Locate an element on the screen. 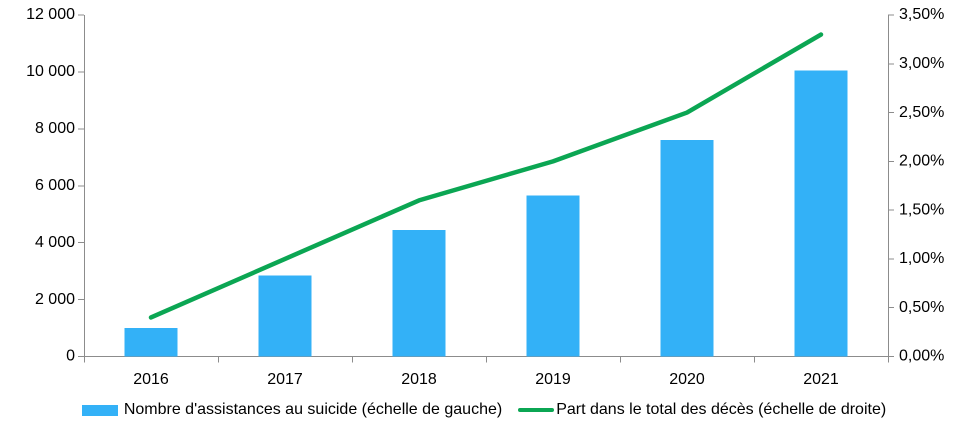 The image size is (968, 437). right-axis-tick-label: 2,50% is located at coordinates (921, 112).